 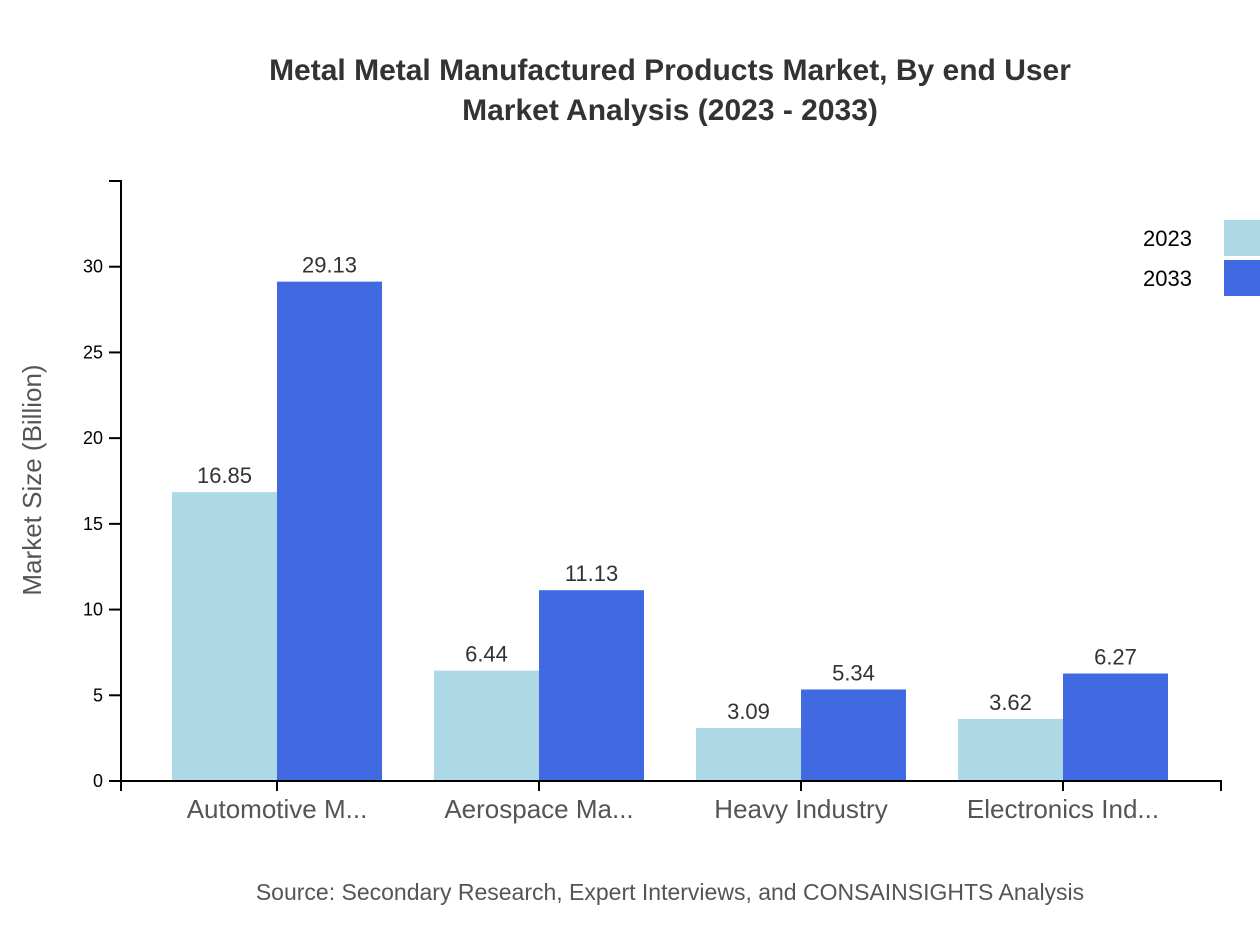 What do you see at coordinates (486, 654) in the screenshot?
I see `data-label: 6.44` at bounding box center [486, 654].